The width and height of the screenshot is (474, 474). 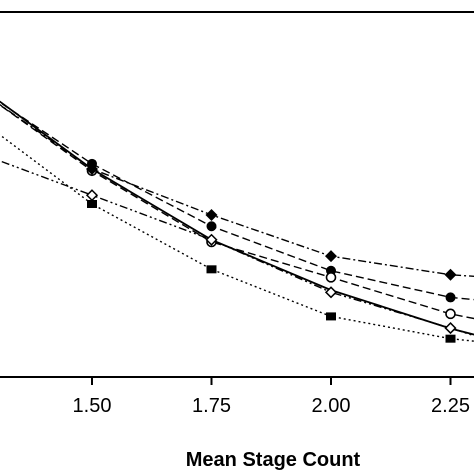 I want to click on x-tick-layer: 1.50 1.75 2.00 2.25, so click(x=271, y=397).